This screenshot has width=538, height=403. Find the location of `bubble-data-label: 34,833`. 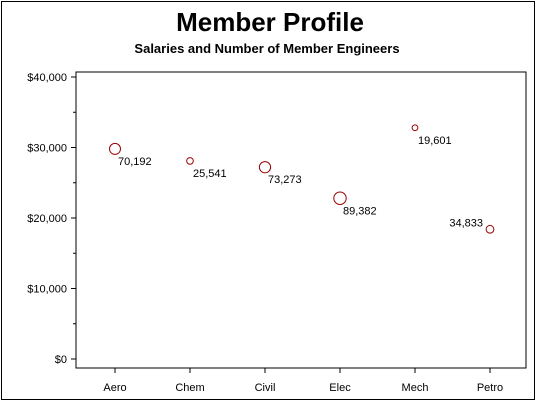

bubble-data-label: 34,833 is located at coordinates (466, 223).